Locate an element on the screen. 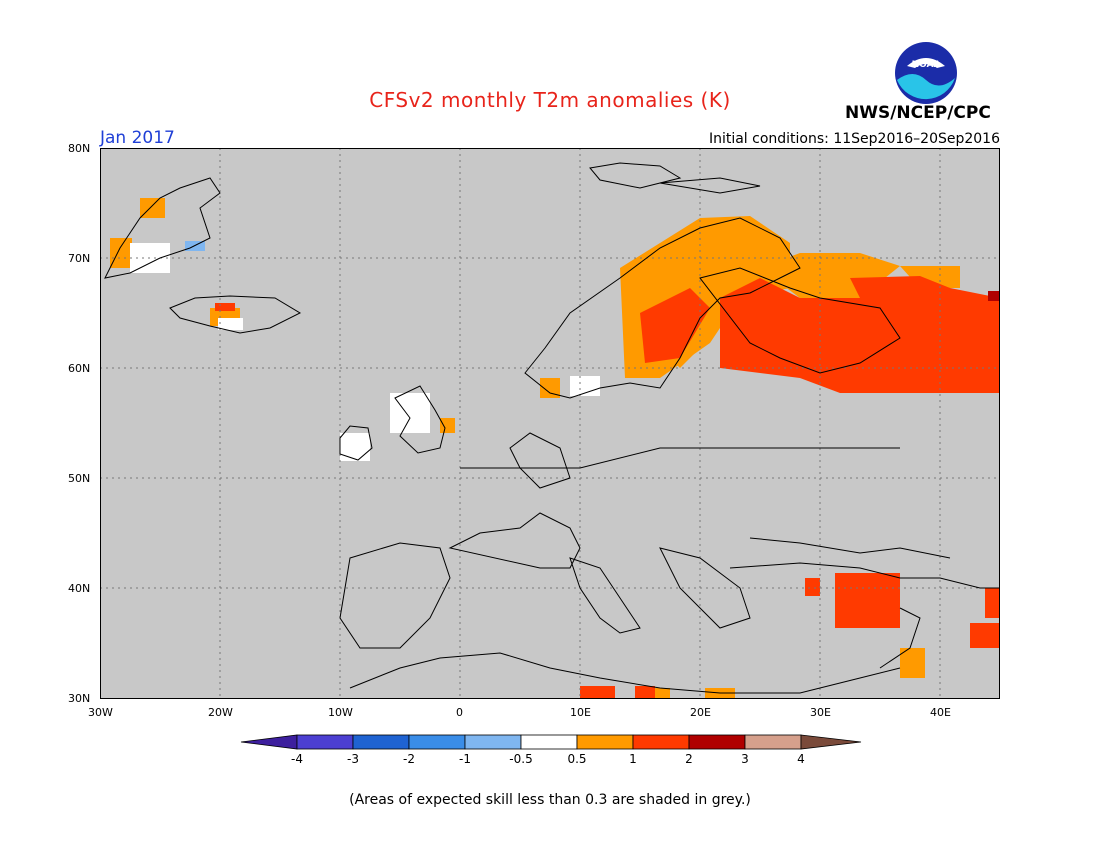 The width and height of the screenshot is (1100, 850). agency-label: NWS/NCEP/CPC is located at coordinates (918, 113).